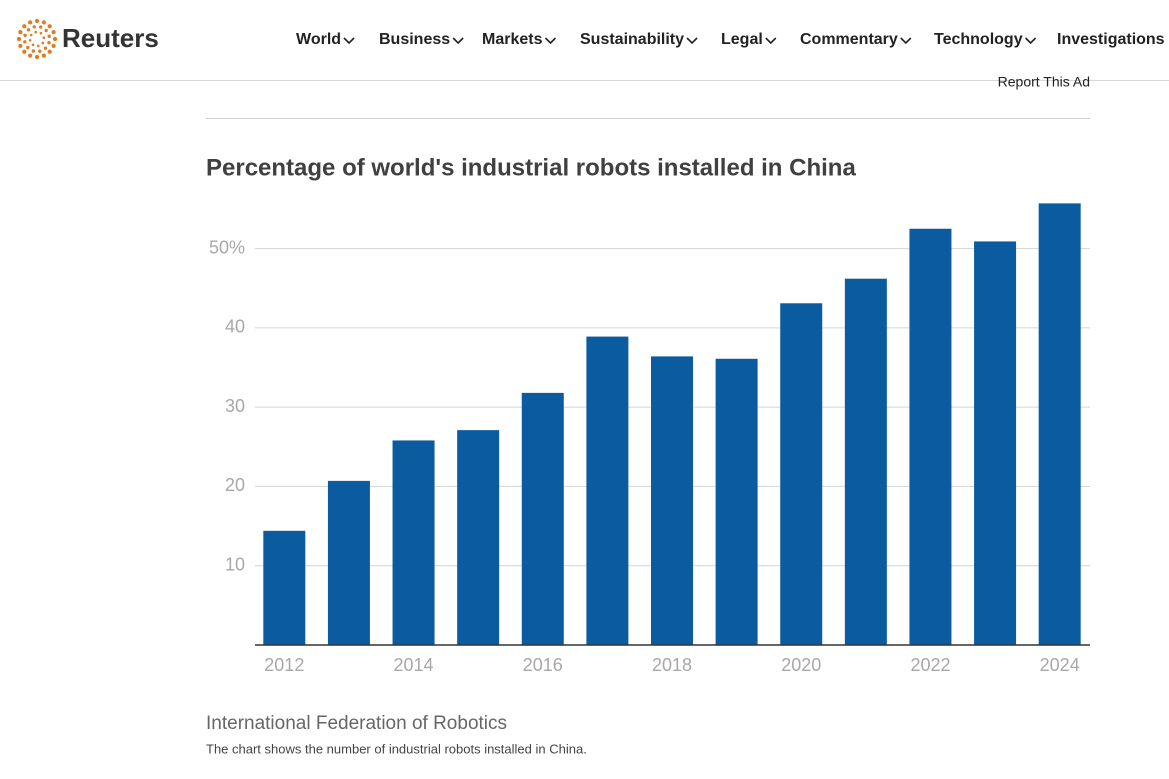  Describe the element at coordinates (414, 665) in the screenshot. I see `x-tick-label: 2014` at that location.